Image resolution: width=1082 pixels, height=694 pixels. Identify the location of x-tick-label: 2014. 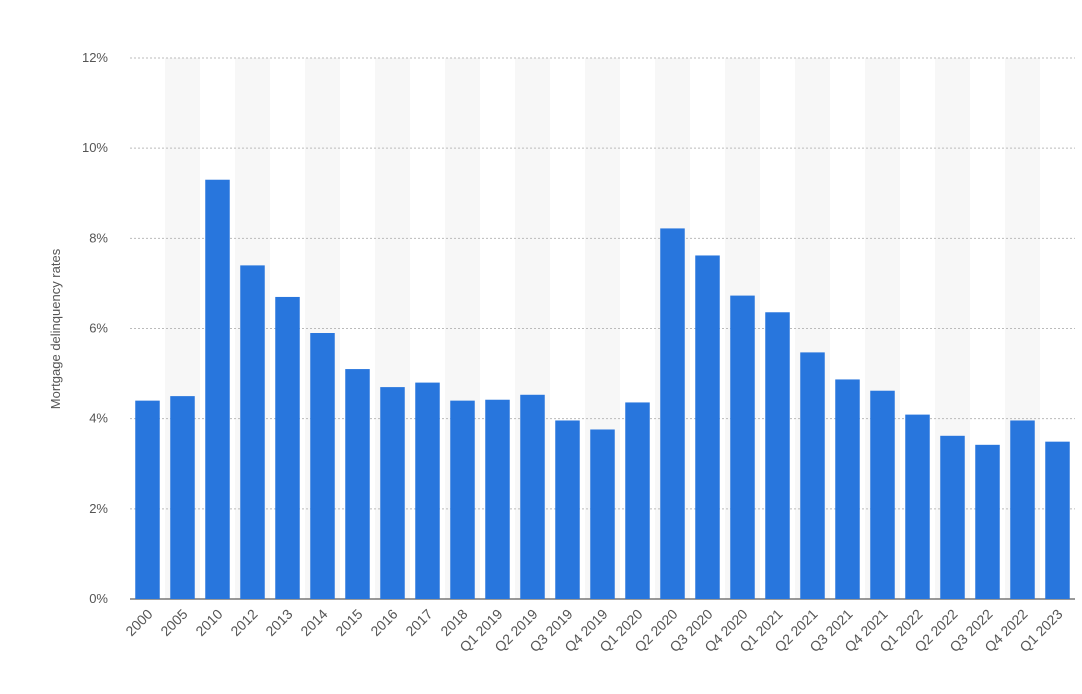
(313, 622).